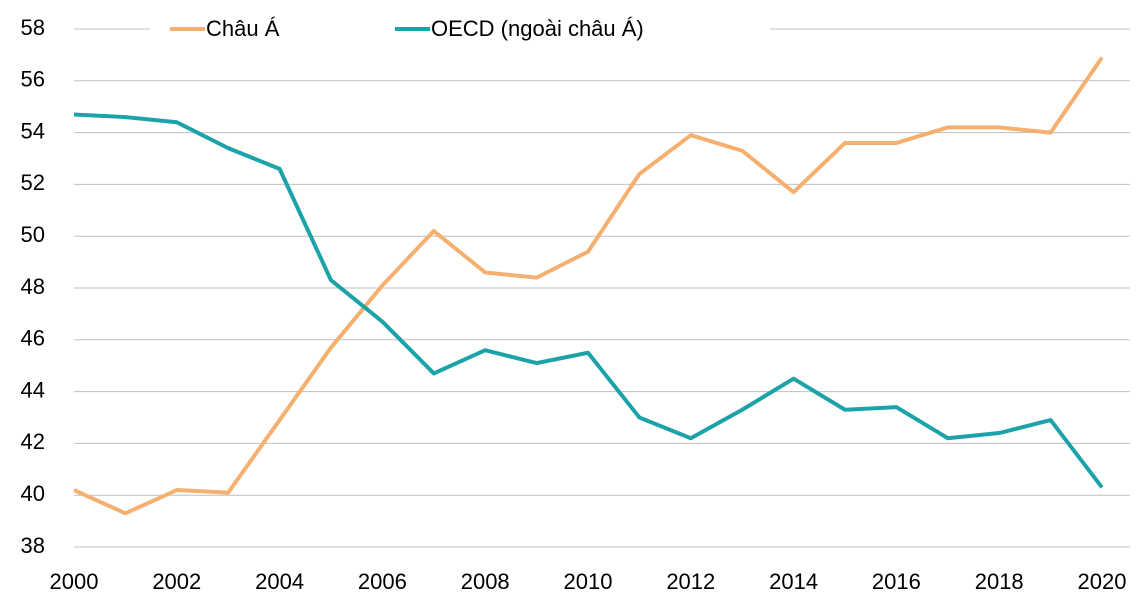 Image resolution: width=1138 pixels, height=602 pixels. Describe the element at coordinates (793, 581) in the screenshot. I see `x-tick-label: 2014` at that location.